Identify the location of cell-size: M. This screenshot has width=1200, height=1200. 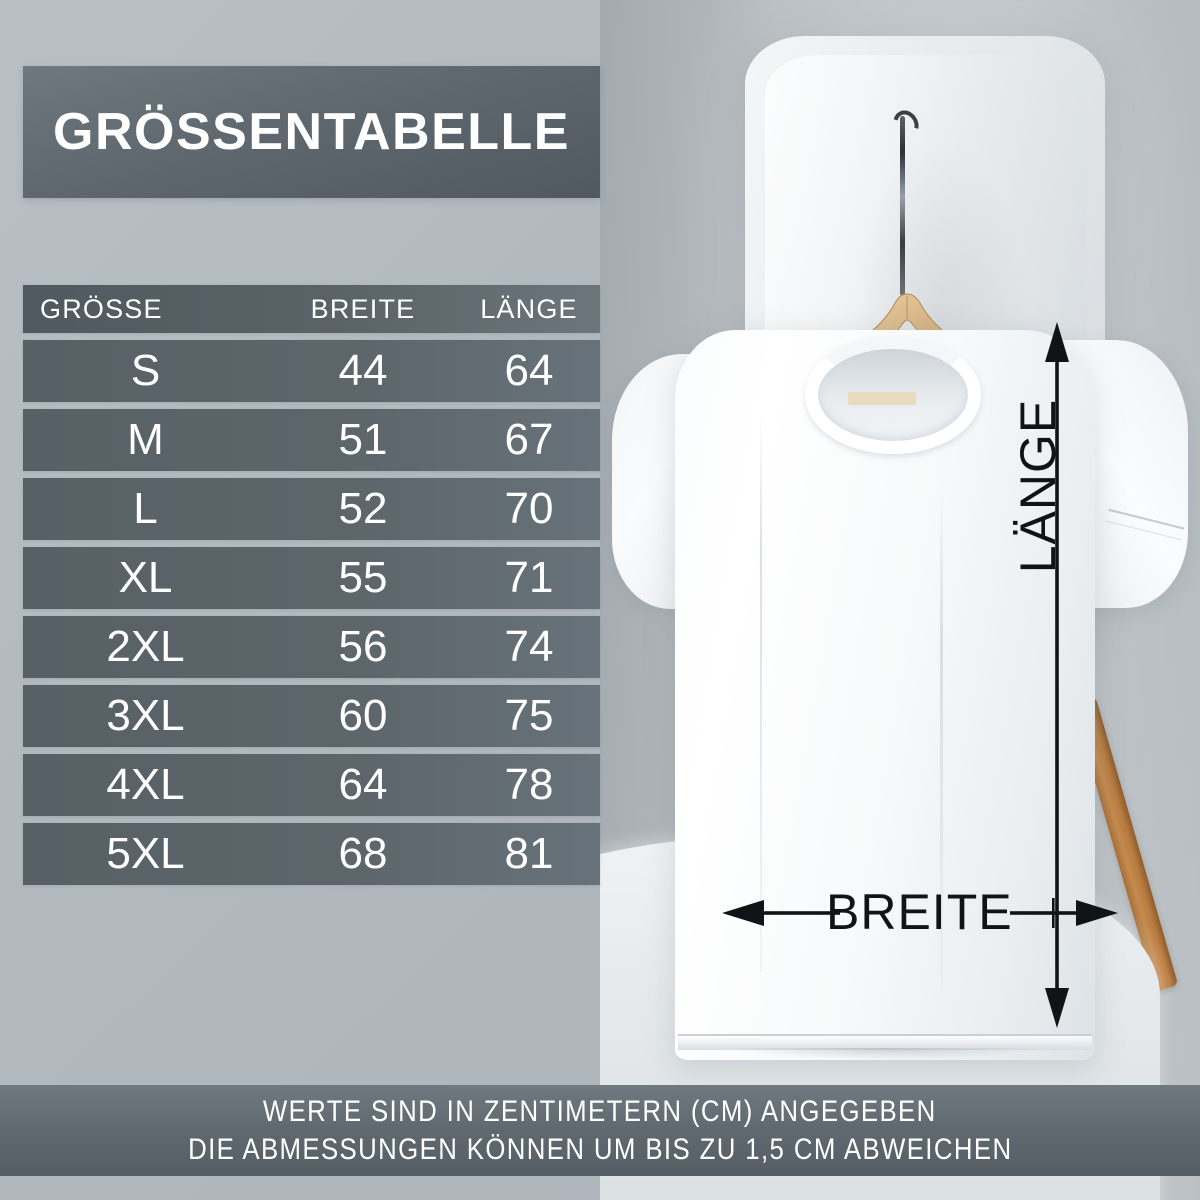
(145, 439).